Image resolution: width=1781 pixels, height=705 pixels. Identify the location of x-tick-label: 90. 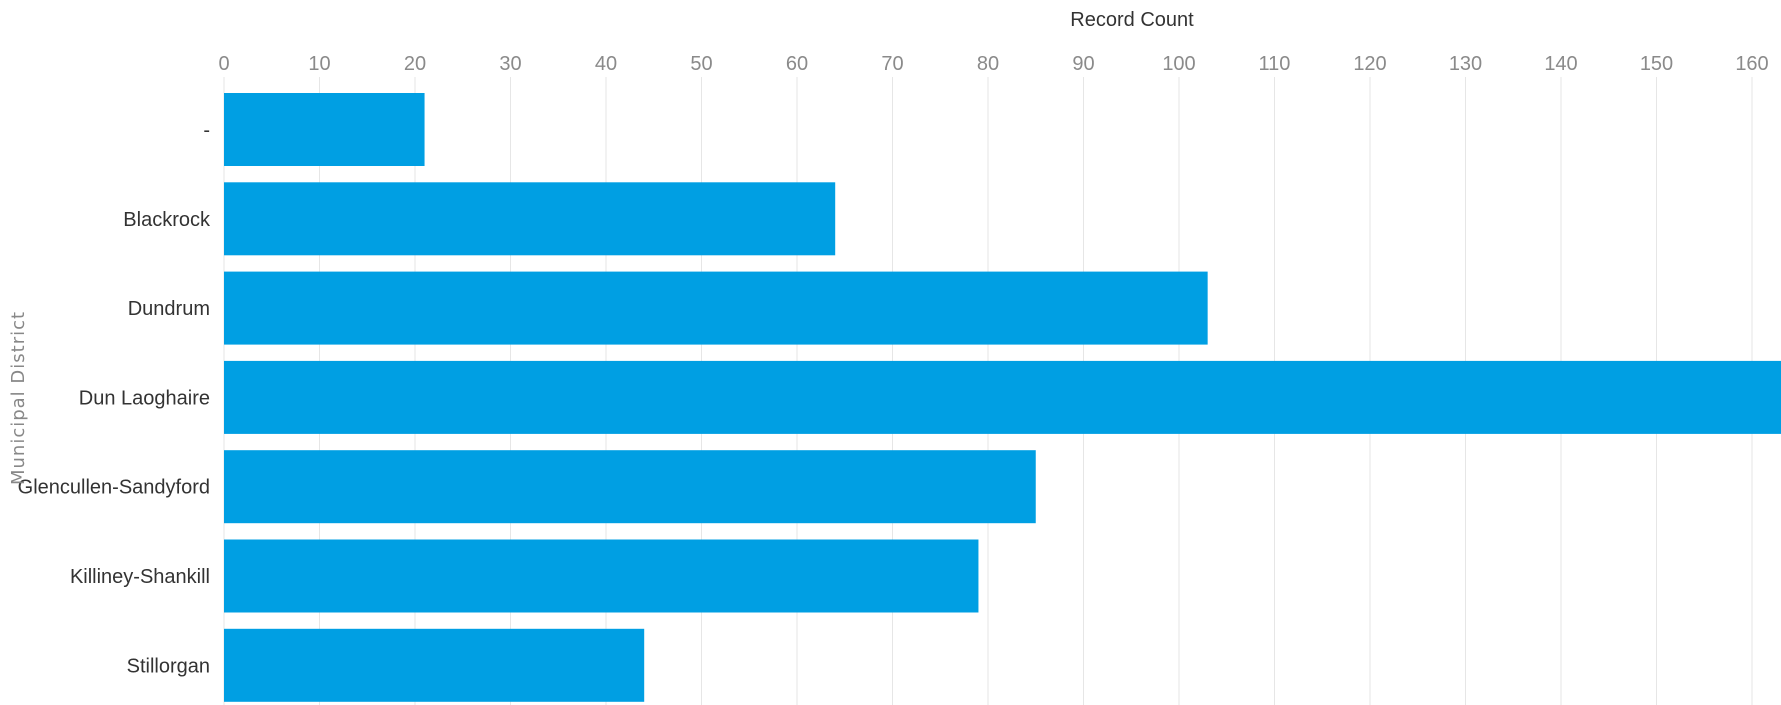
(1083, 64).